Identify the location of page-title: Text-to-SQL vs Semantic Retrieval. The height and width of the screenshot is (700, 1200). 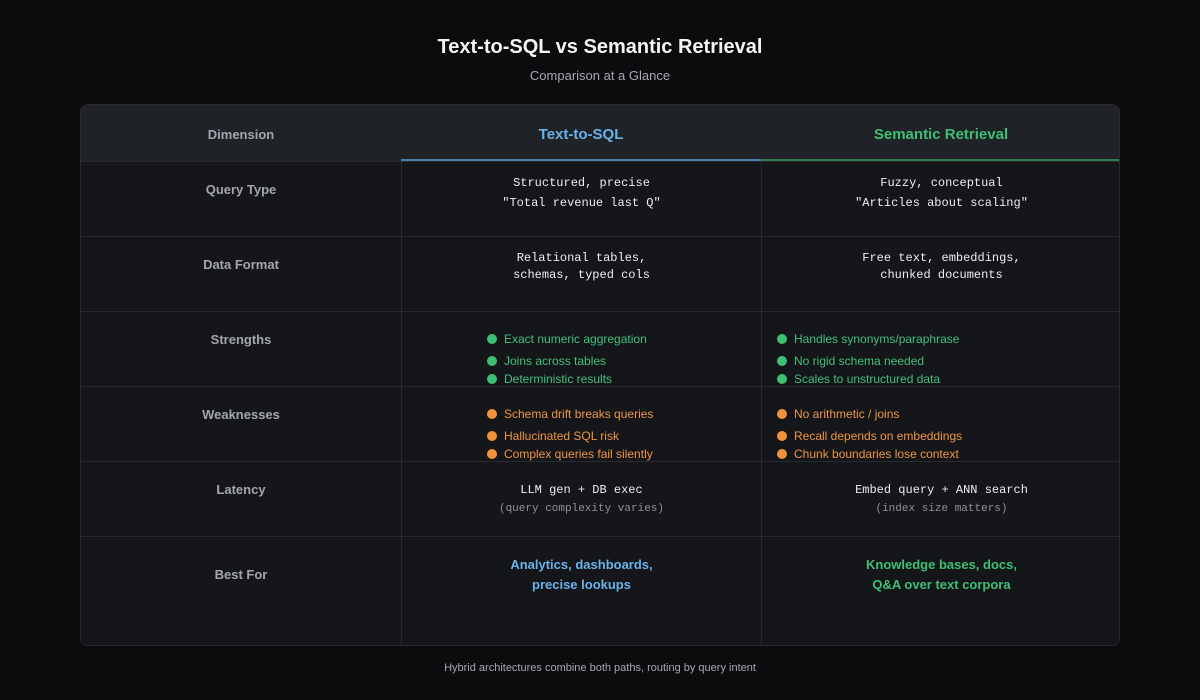
(600, 47).